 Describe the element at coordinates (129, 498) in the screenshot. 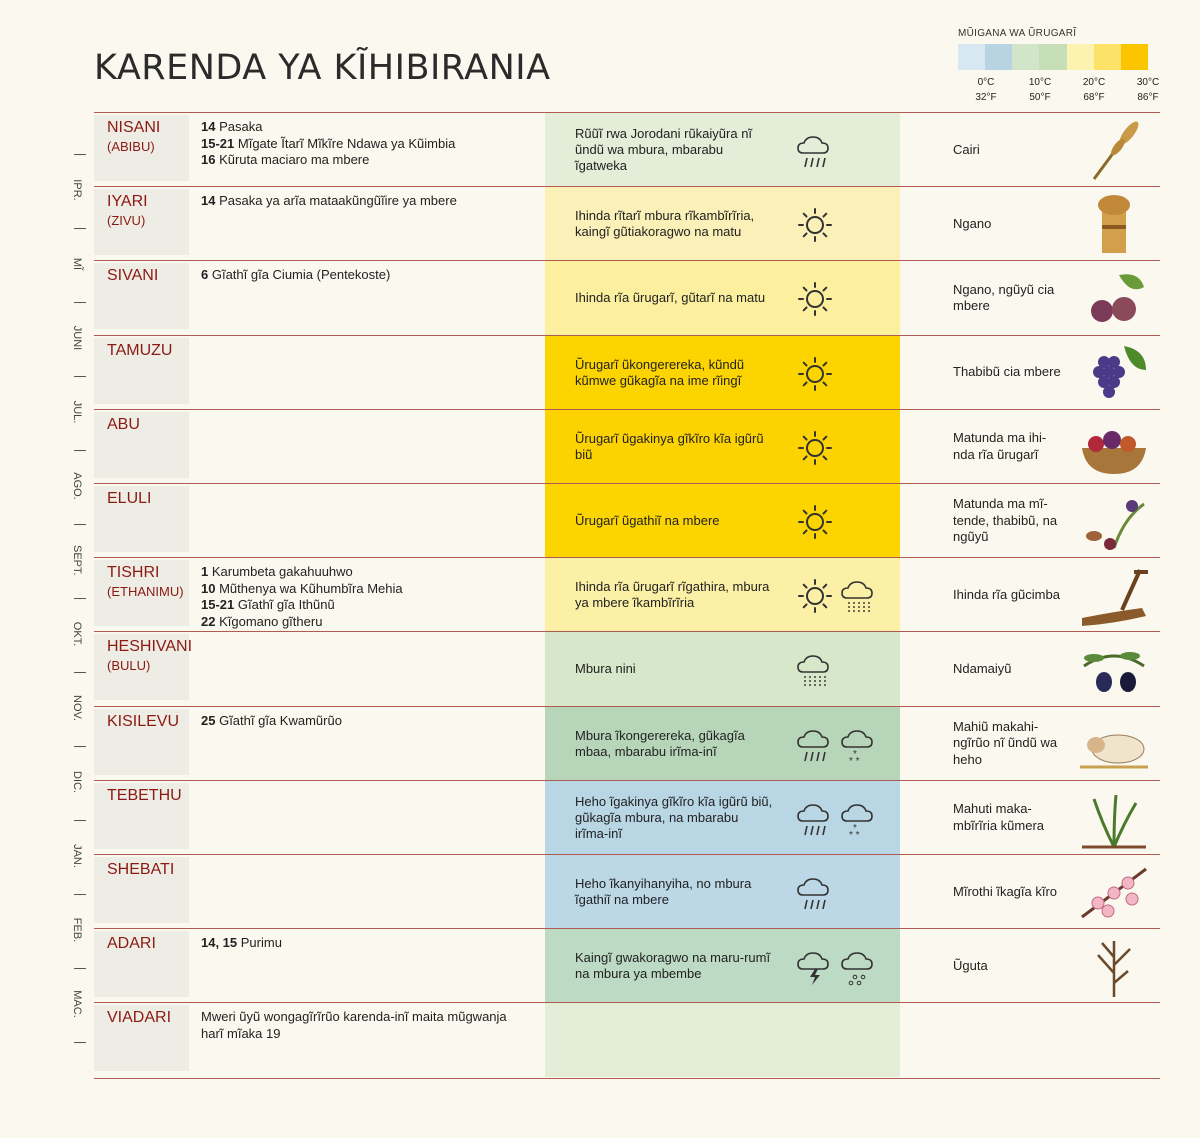

I see `month-name: ELULI` at that location.